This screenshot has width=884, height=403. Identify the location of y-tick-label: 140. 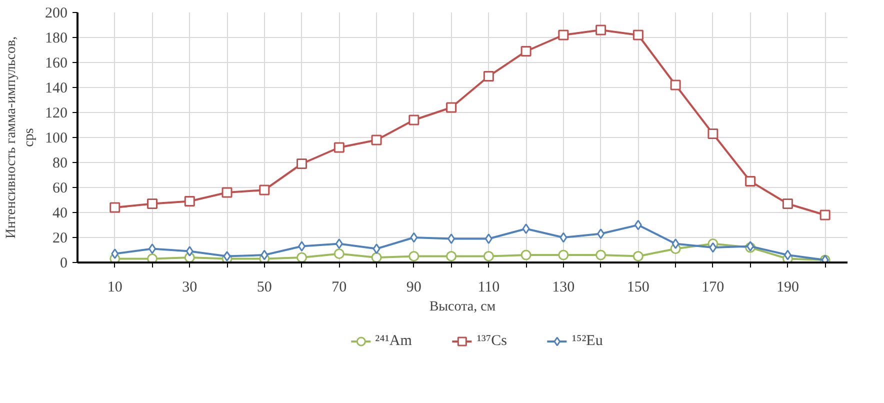
(56, 88).